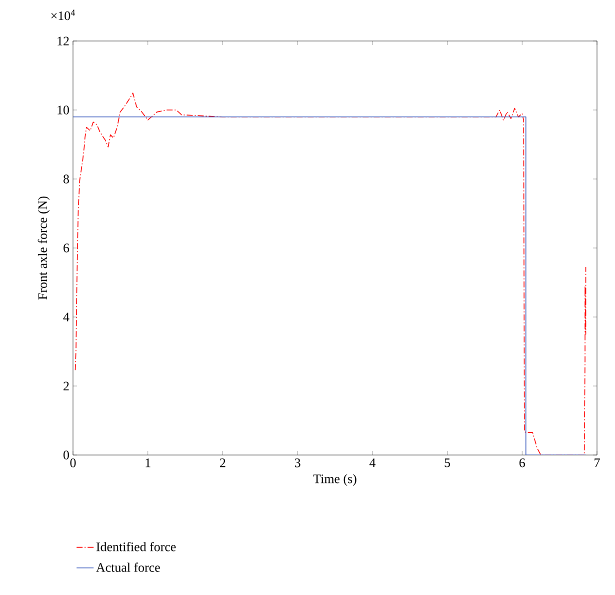  What do you see at coordinates (372, 463) in the screenshot?
I see `x-tick-label: 4` at bounding box center [372, 463].